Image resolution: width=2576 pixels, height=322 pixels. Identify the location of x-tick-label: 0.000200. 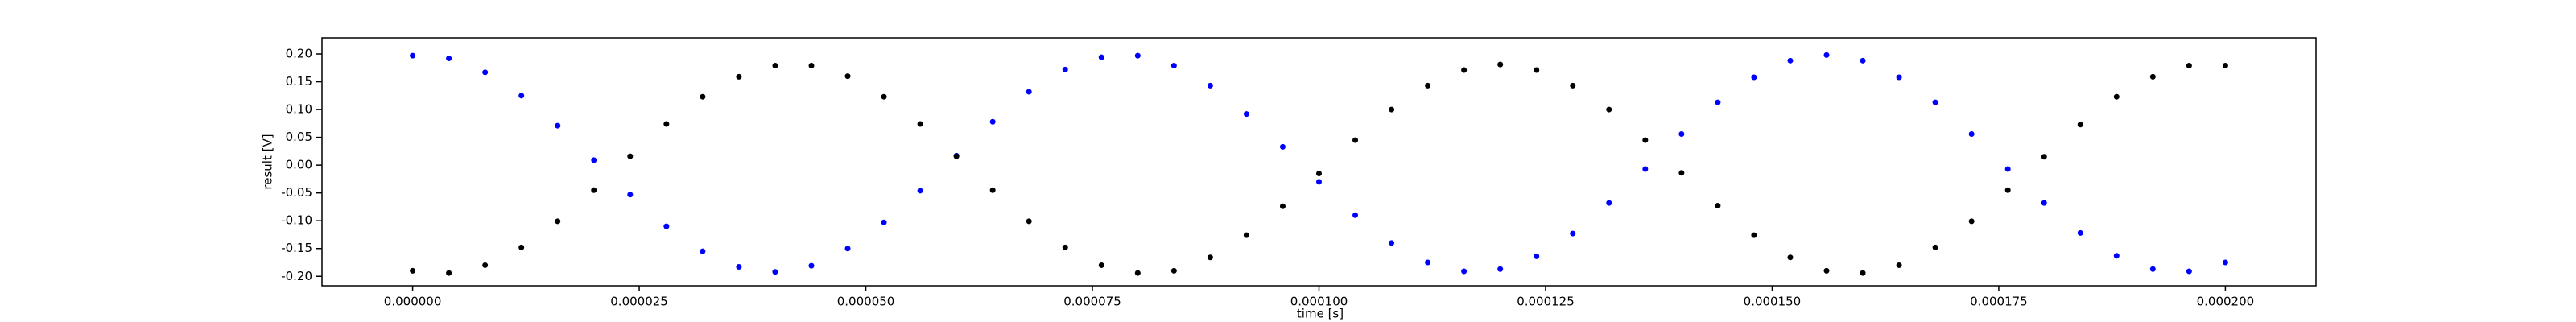
(2226, 302).